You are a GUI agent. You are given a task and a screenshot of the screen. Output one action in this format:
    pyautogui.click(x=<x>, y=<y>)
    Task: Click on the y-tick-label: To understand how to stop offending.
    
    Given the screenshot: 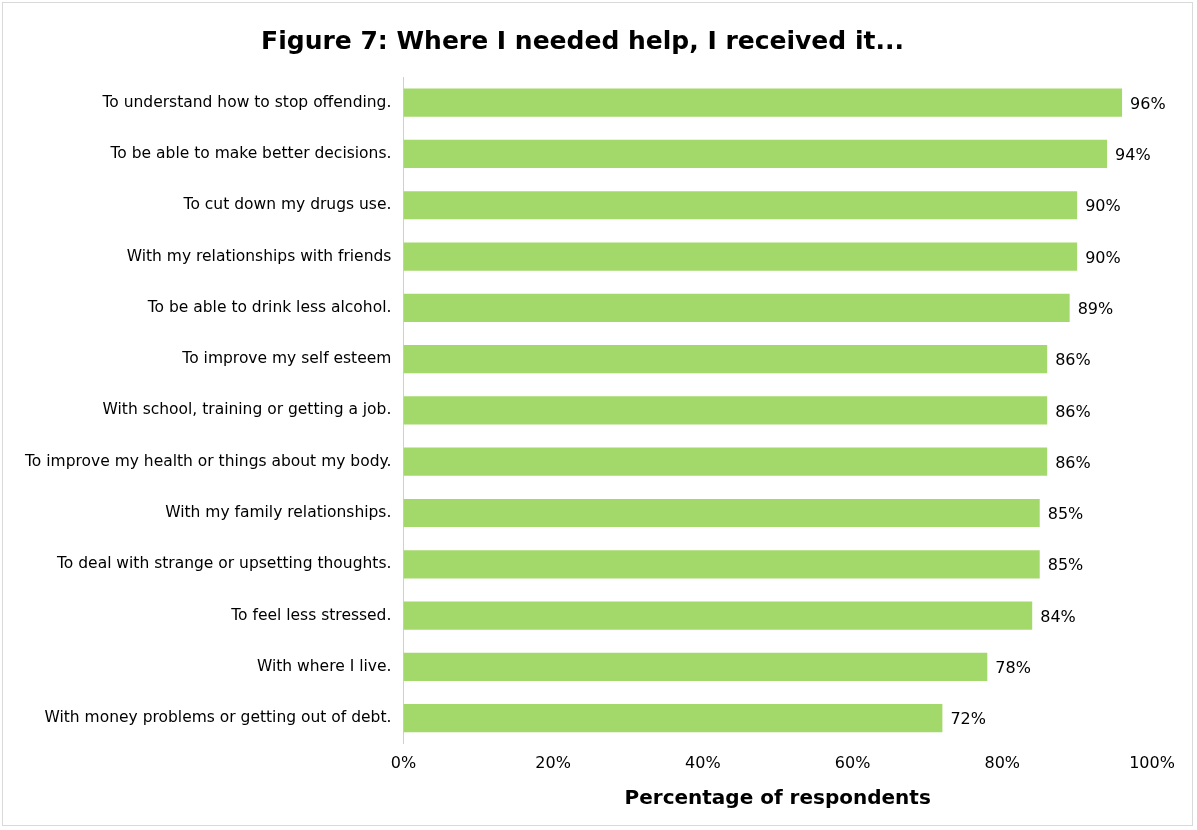 What is the action you would take?
    pyautogui.click(x=246, y=101)
    